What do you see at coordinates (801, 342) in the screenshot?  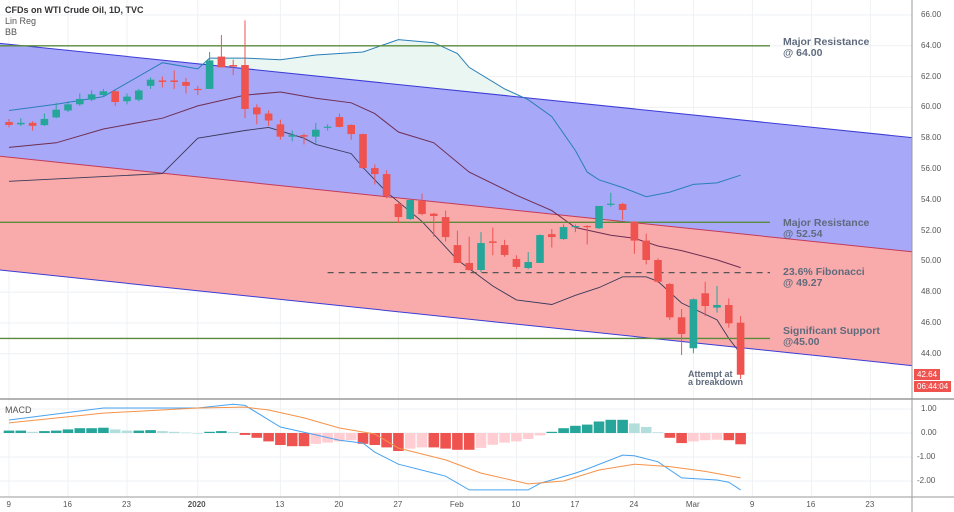 I see `annotation-line: @45.00` at bounding box center [801, 342].